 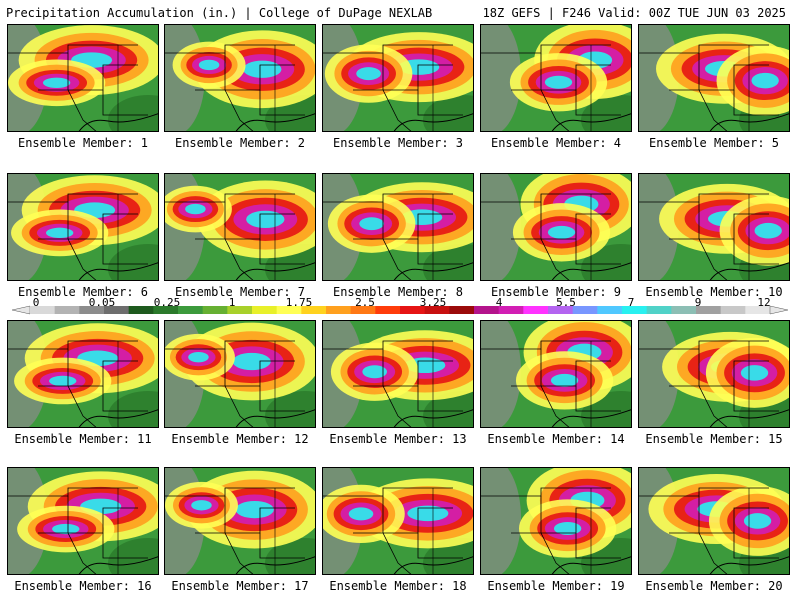 I want to click on ensemble-member-label: Ensemble Member: 18, so click(x=398, y=586).